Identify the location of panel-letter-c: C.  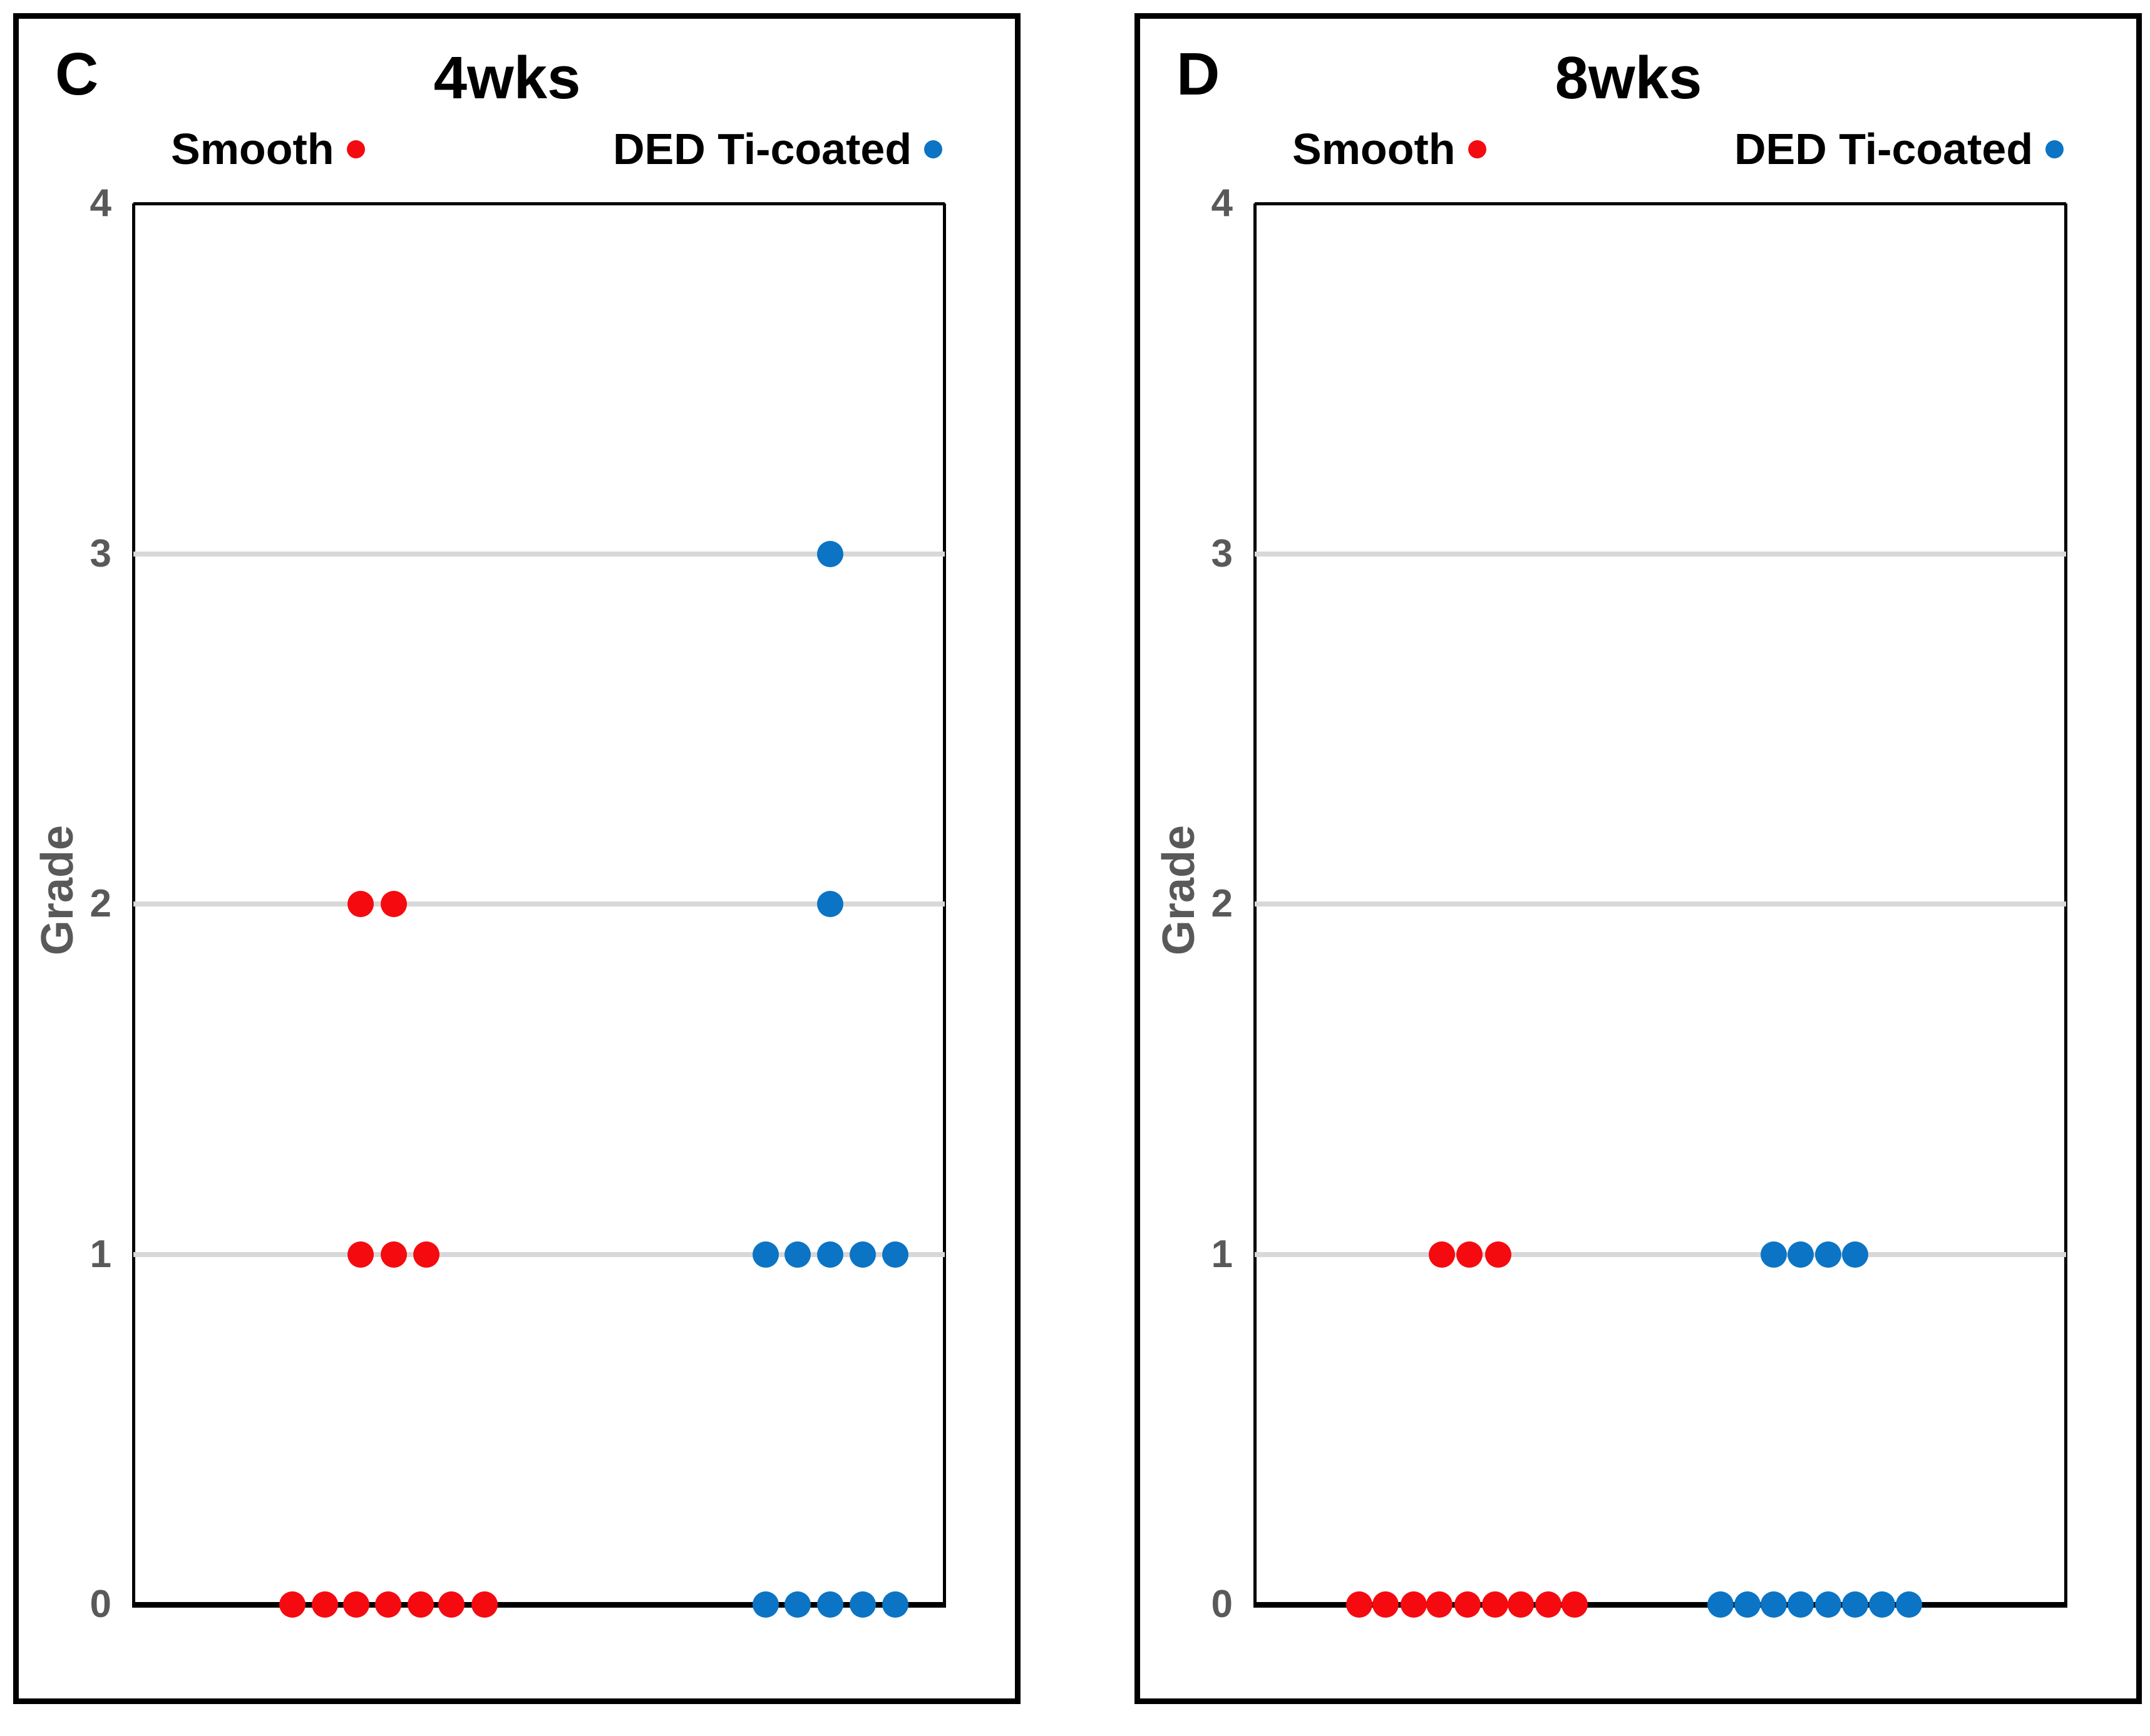
(77, 74).